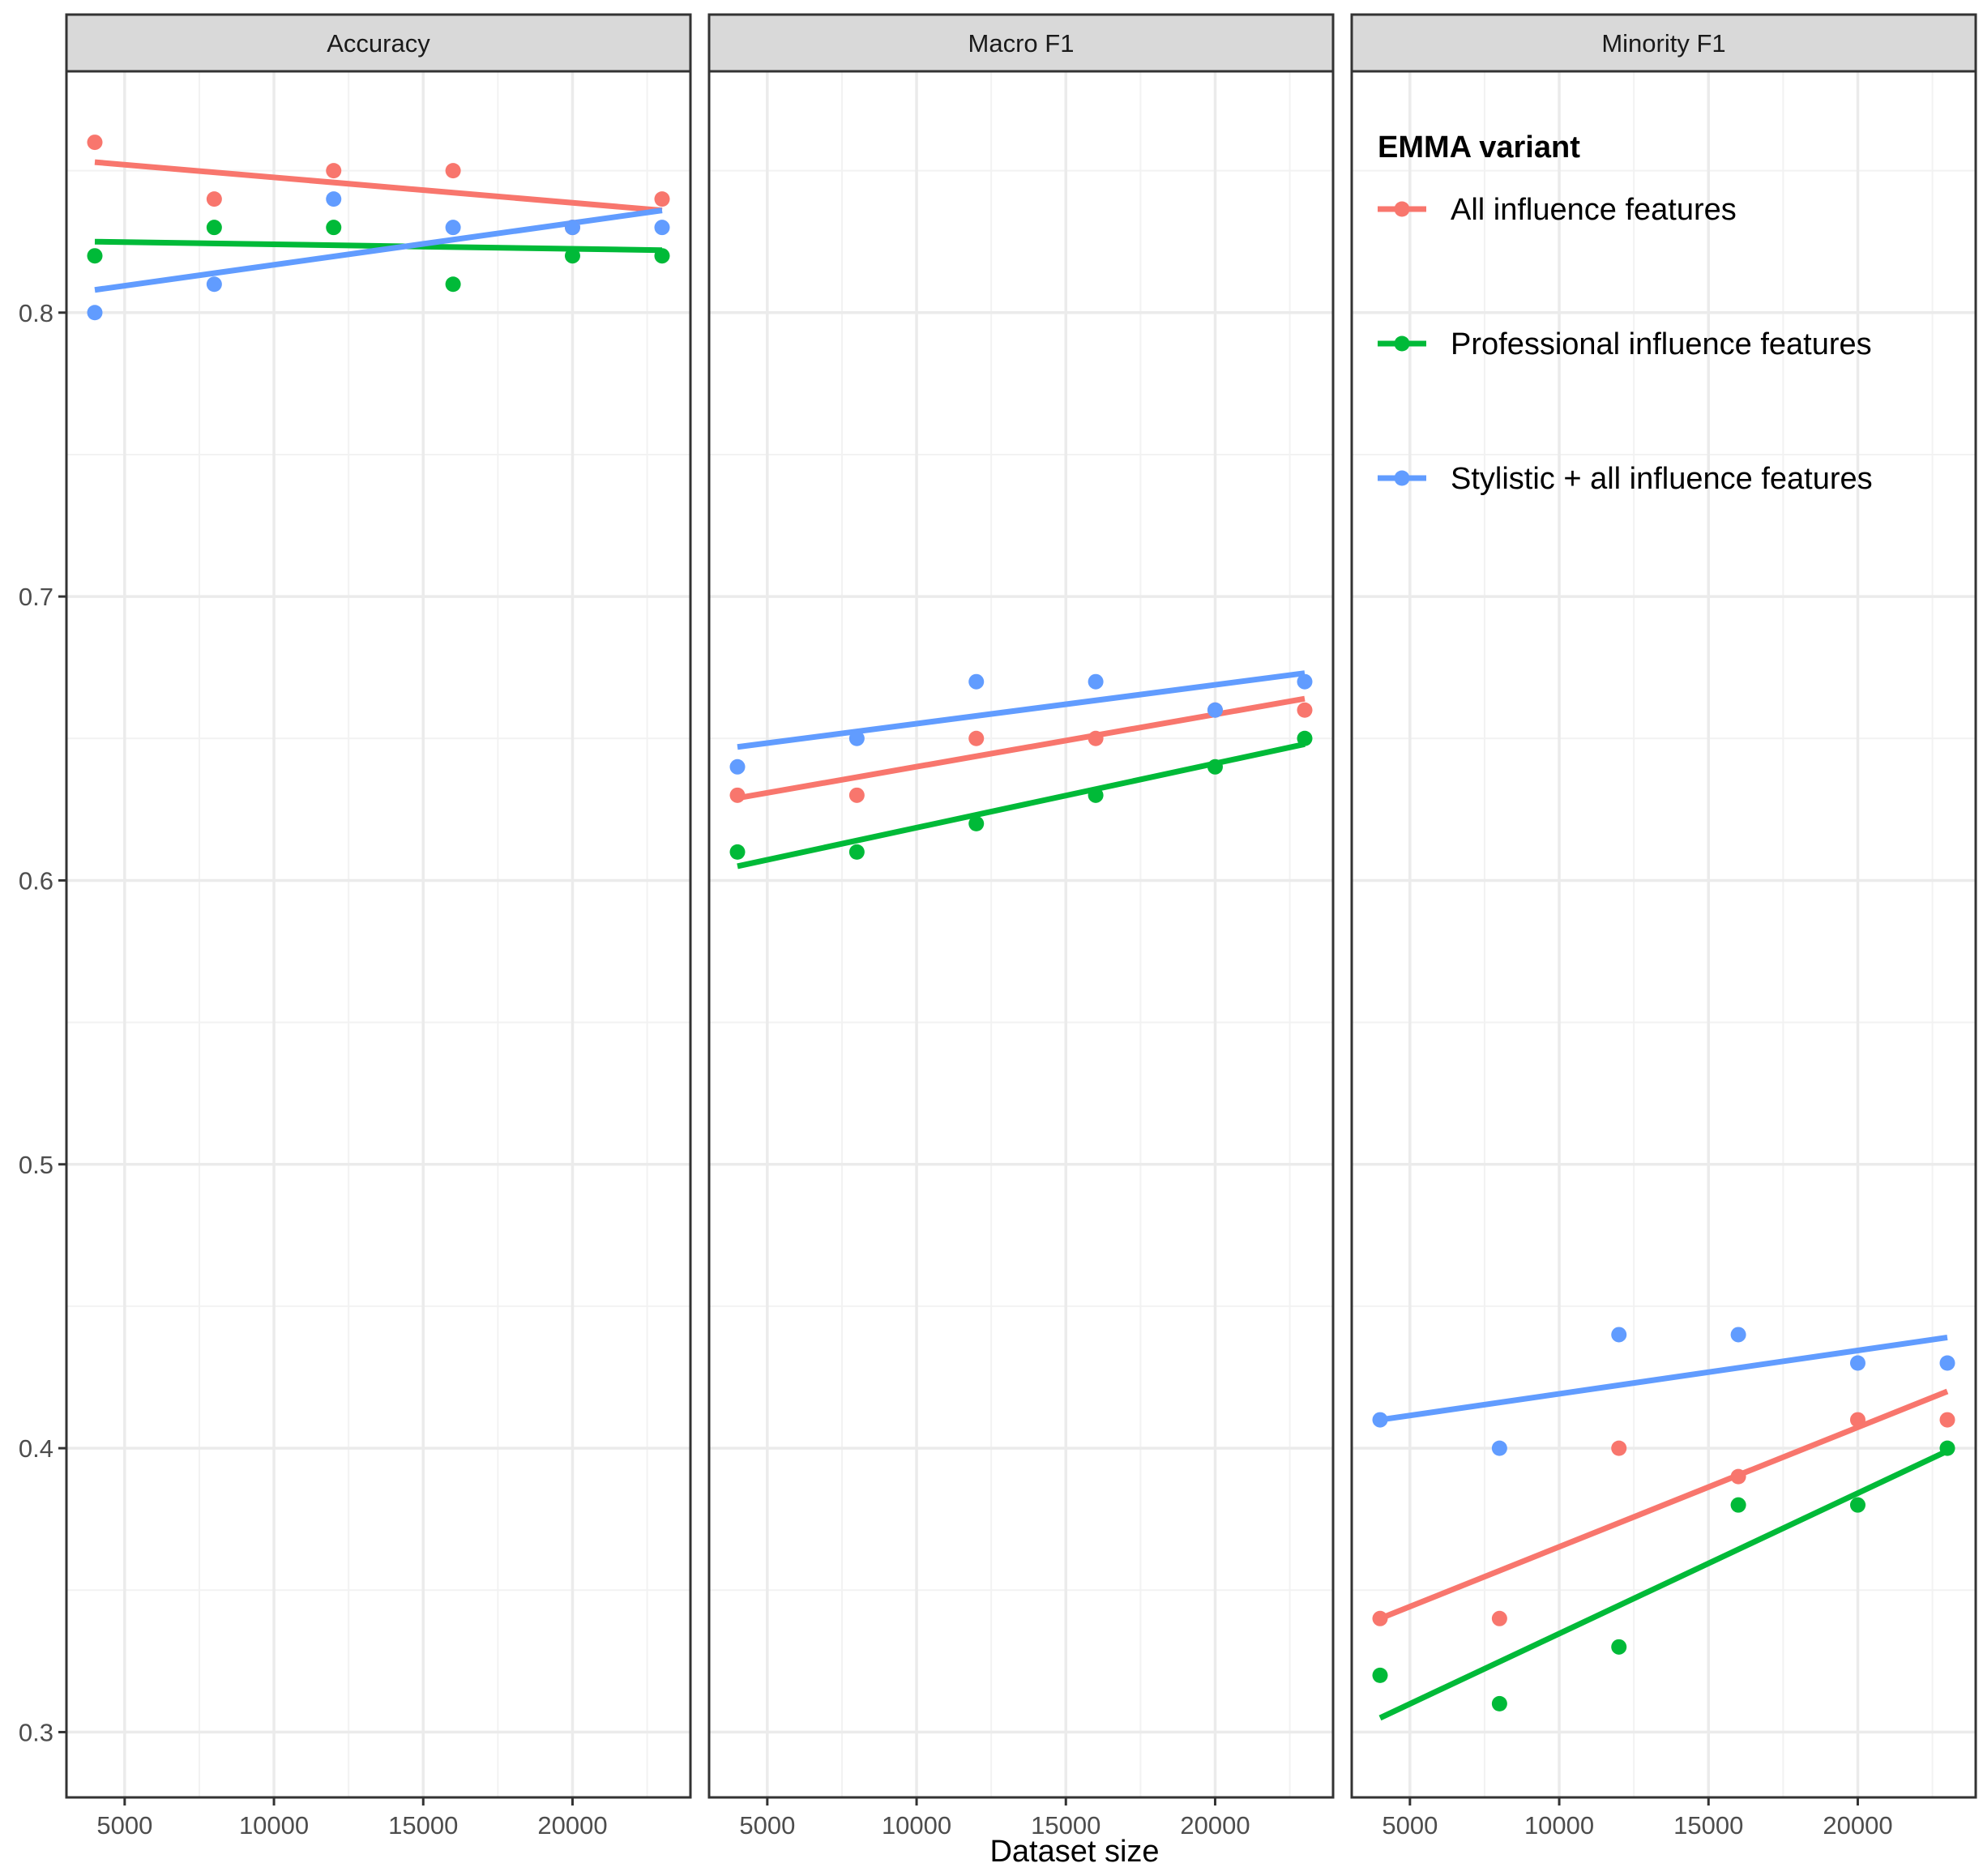 This screenshot has width=1983, height=1876. What do you see at coordinates (1661, 344) in the screenshot?
I see `legend-label: Professional influence features` at bounding box center [1661, 344].